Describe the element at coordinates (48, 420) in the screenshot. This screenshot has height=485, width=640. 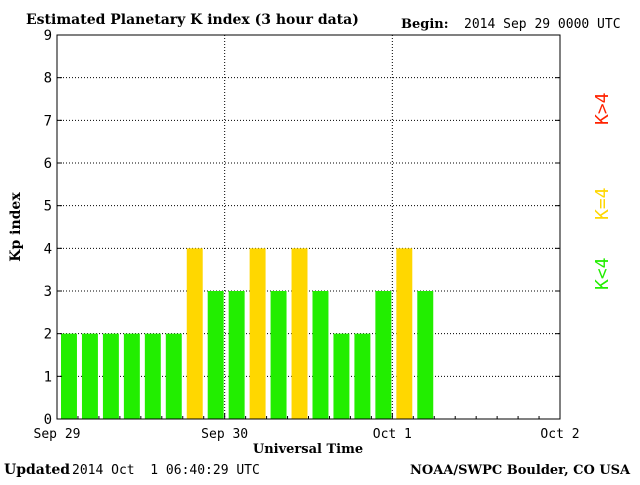
I see `y-tick-label: 0` at that location.